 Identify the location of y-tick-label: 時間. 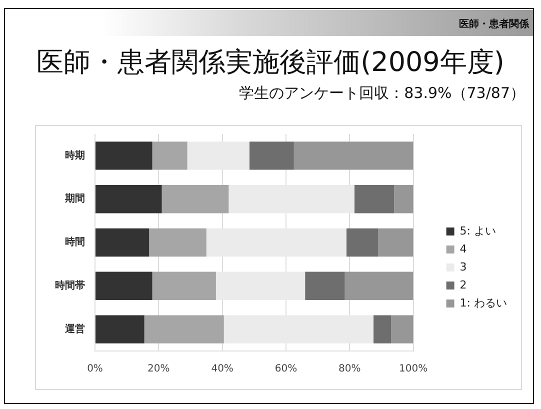
(75, 242).